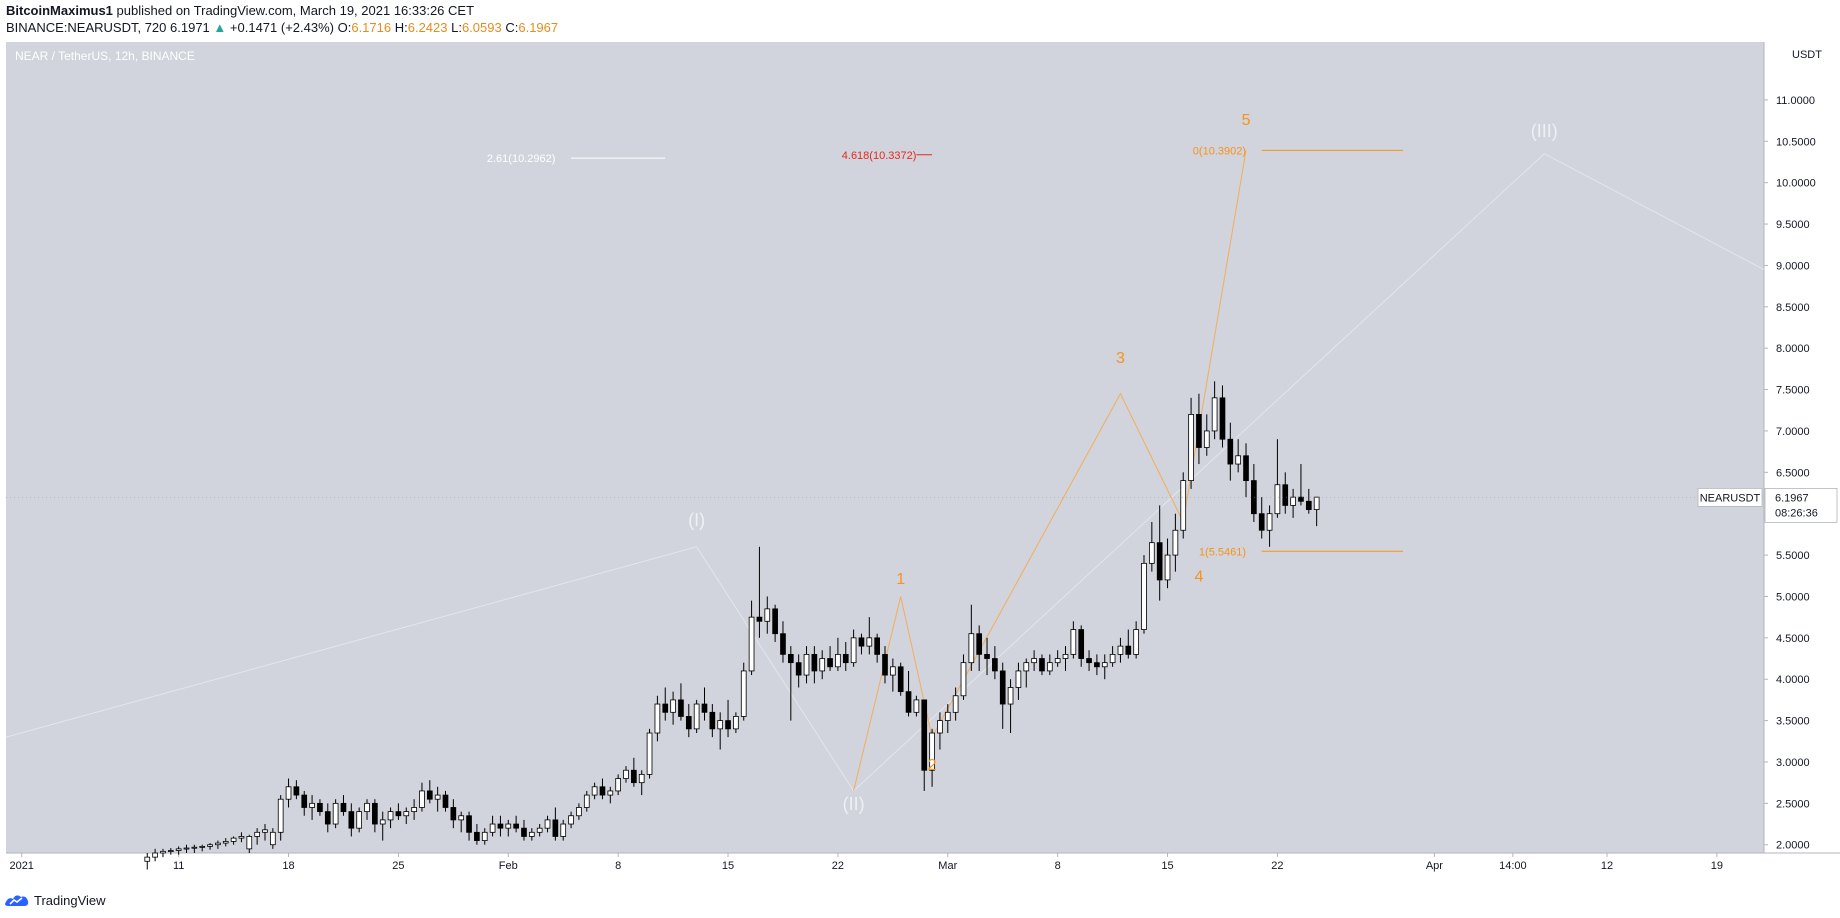  Describe the element at coordinates (59, 10) in the screenshot. I see `author-name: BitcoinMaximus1` at that location.